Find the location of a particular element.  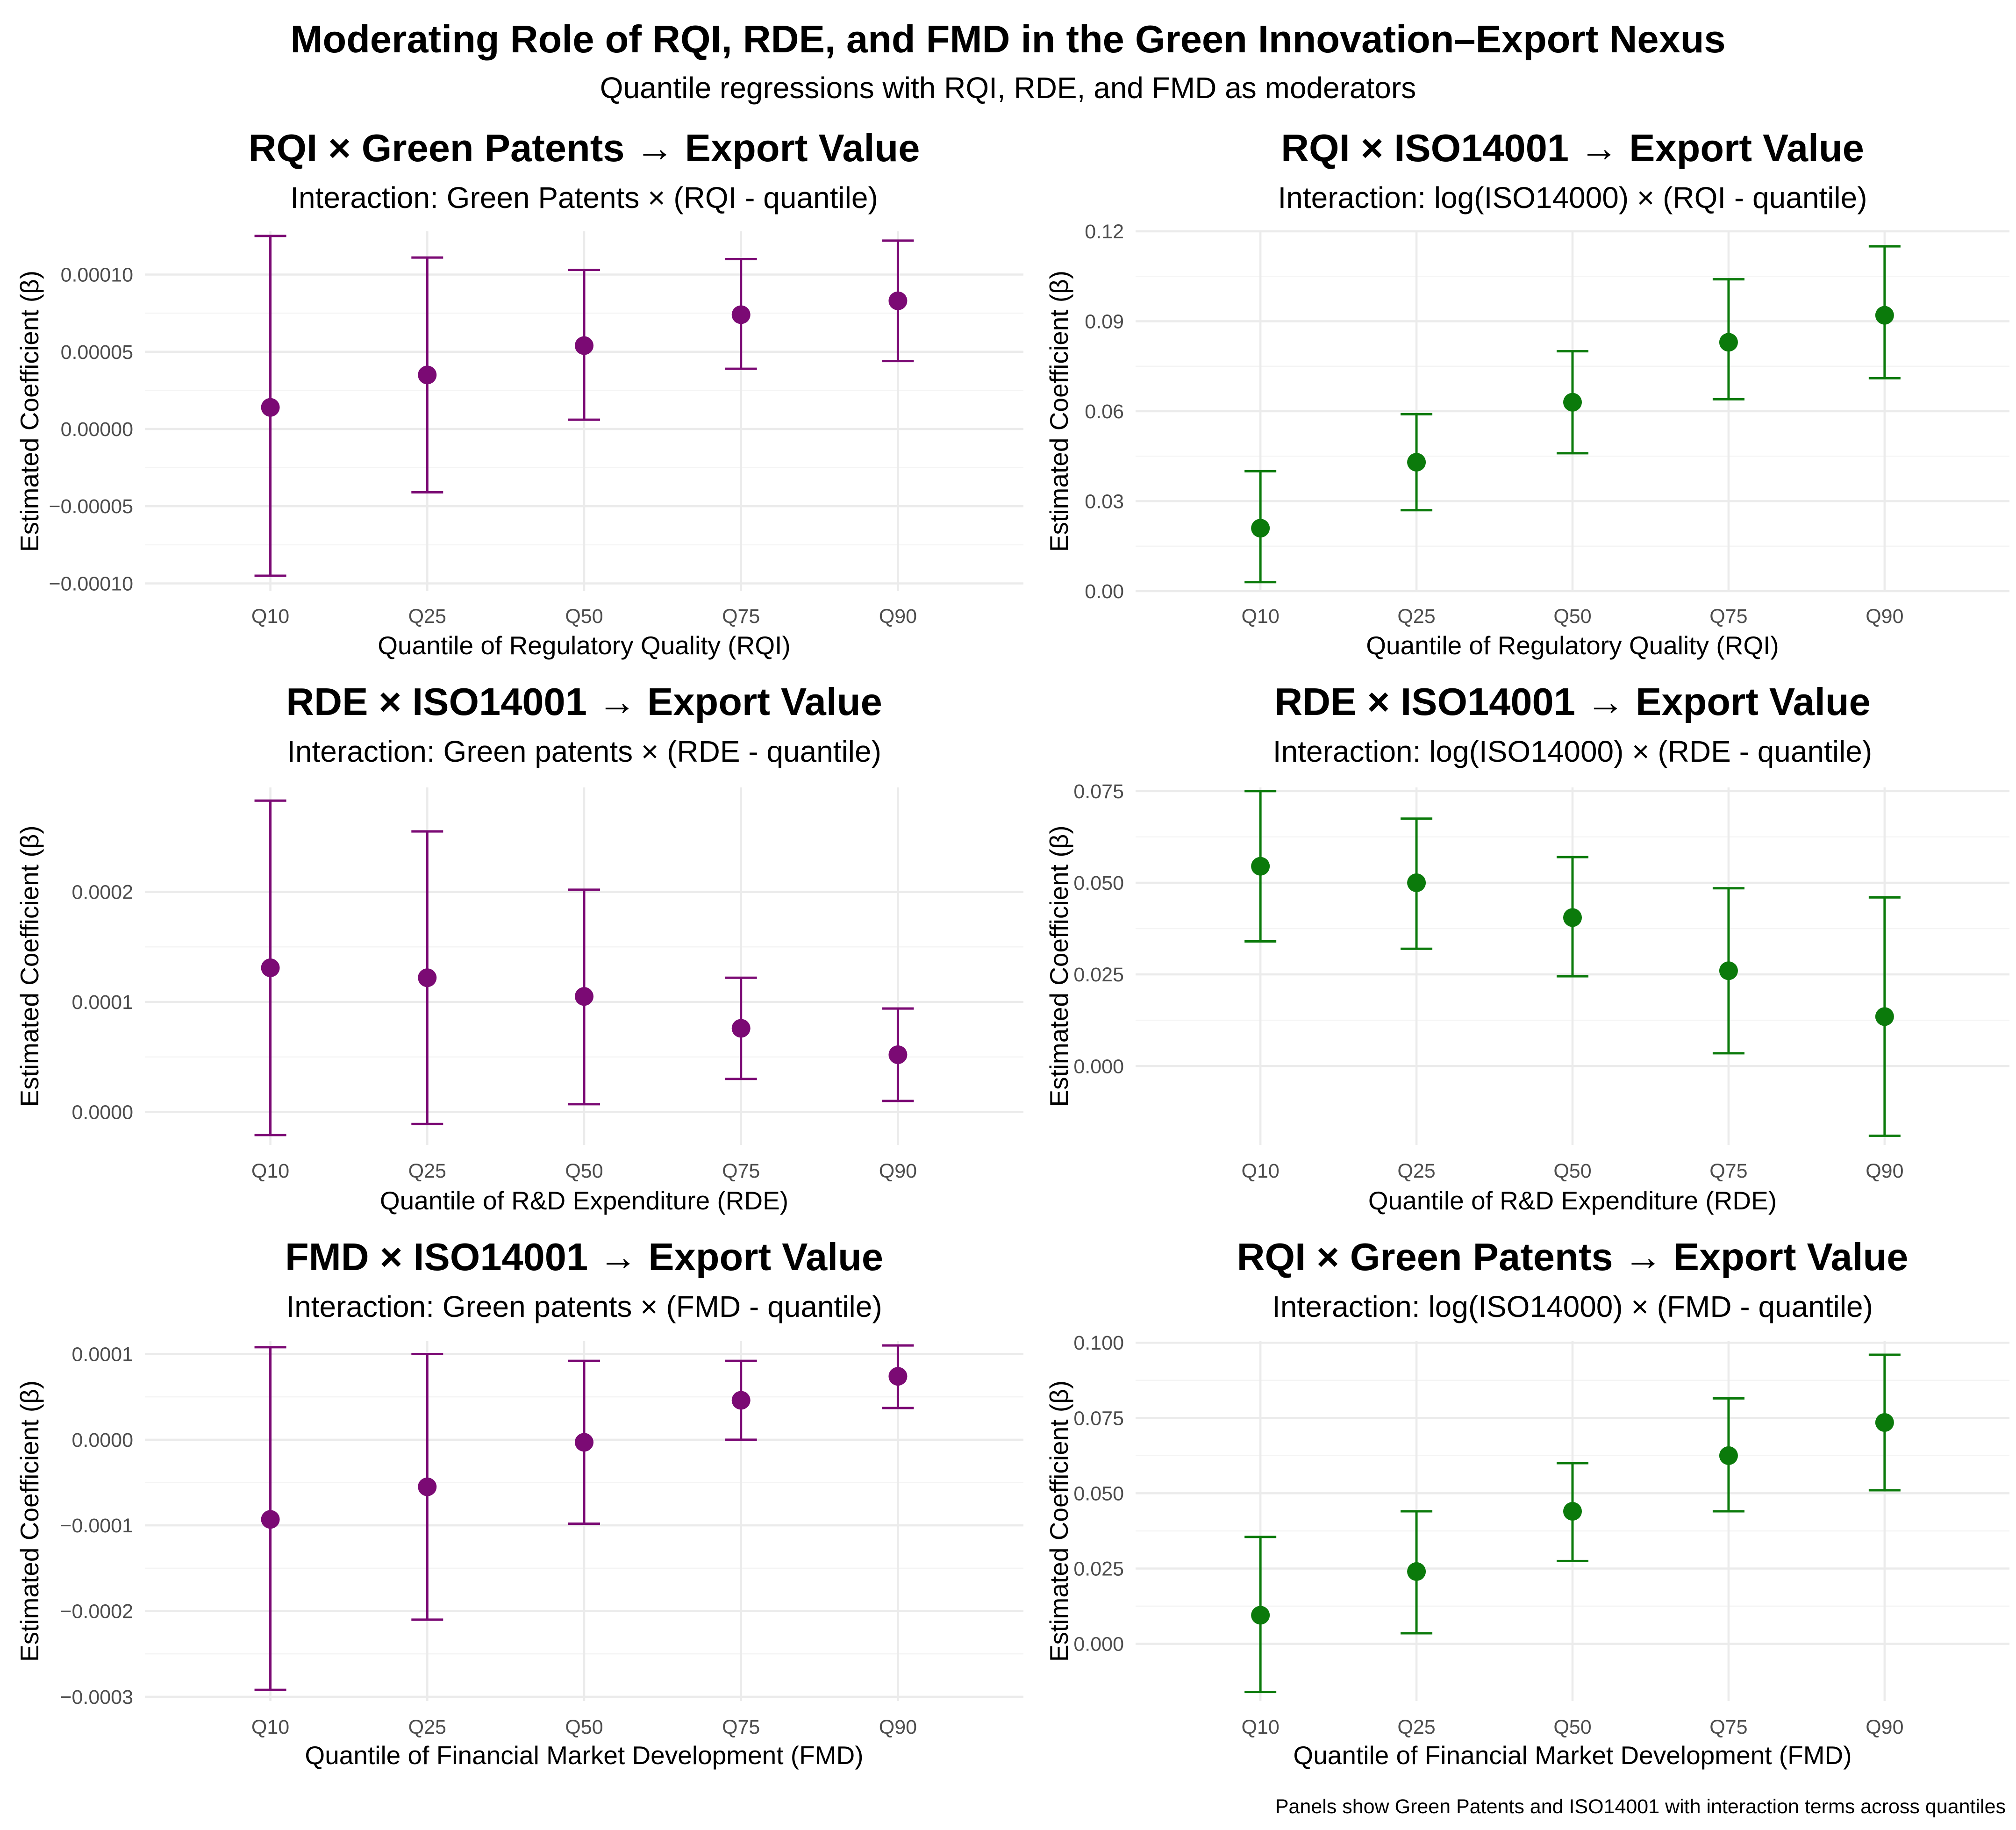

x-axis-label: Quantile of R&D Expenditure (RDE) is located at coordinates (584, 1200).